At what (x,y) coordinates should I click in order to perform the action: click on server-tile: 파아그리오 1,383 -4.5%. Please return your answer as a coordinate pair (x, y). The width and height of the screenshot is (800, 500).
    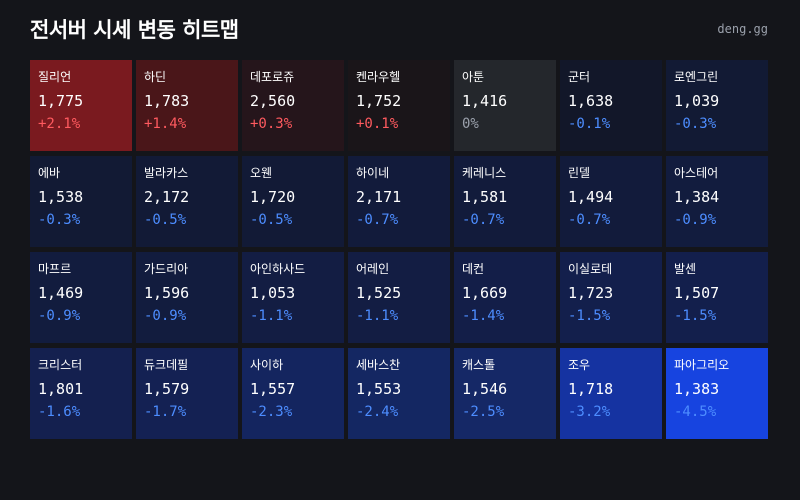
    Looking at the image, I should click on (717, 393).